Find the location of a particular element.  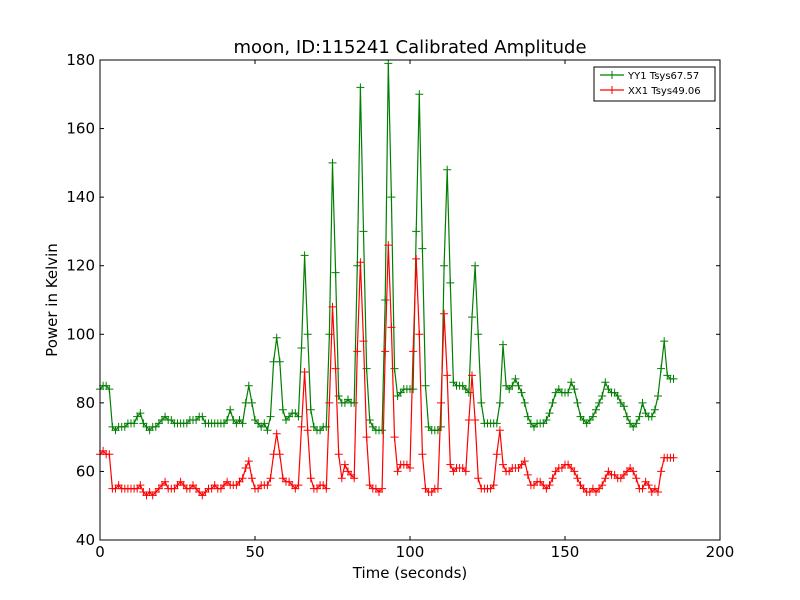

x-tick-label: 0 is located at coordinates (100, 552).